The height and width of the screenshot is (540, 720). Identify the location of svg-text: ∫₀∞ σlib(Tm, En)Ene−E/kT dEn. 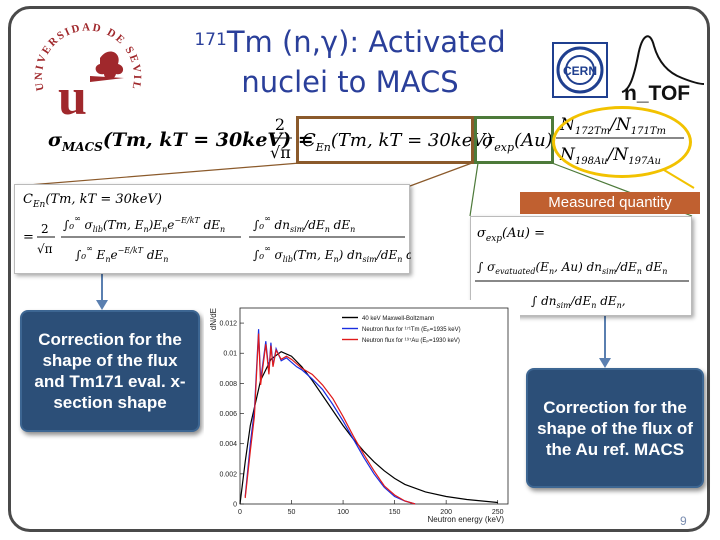
(144, 224).